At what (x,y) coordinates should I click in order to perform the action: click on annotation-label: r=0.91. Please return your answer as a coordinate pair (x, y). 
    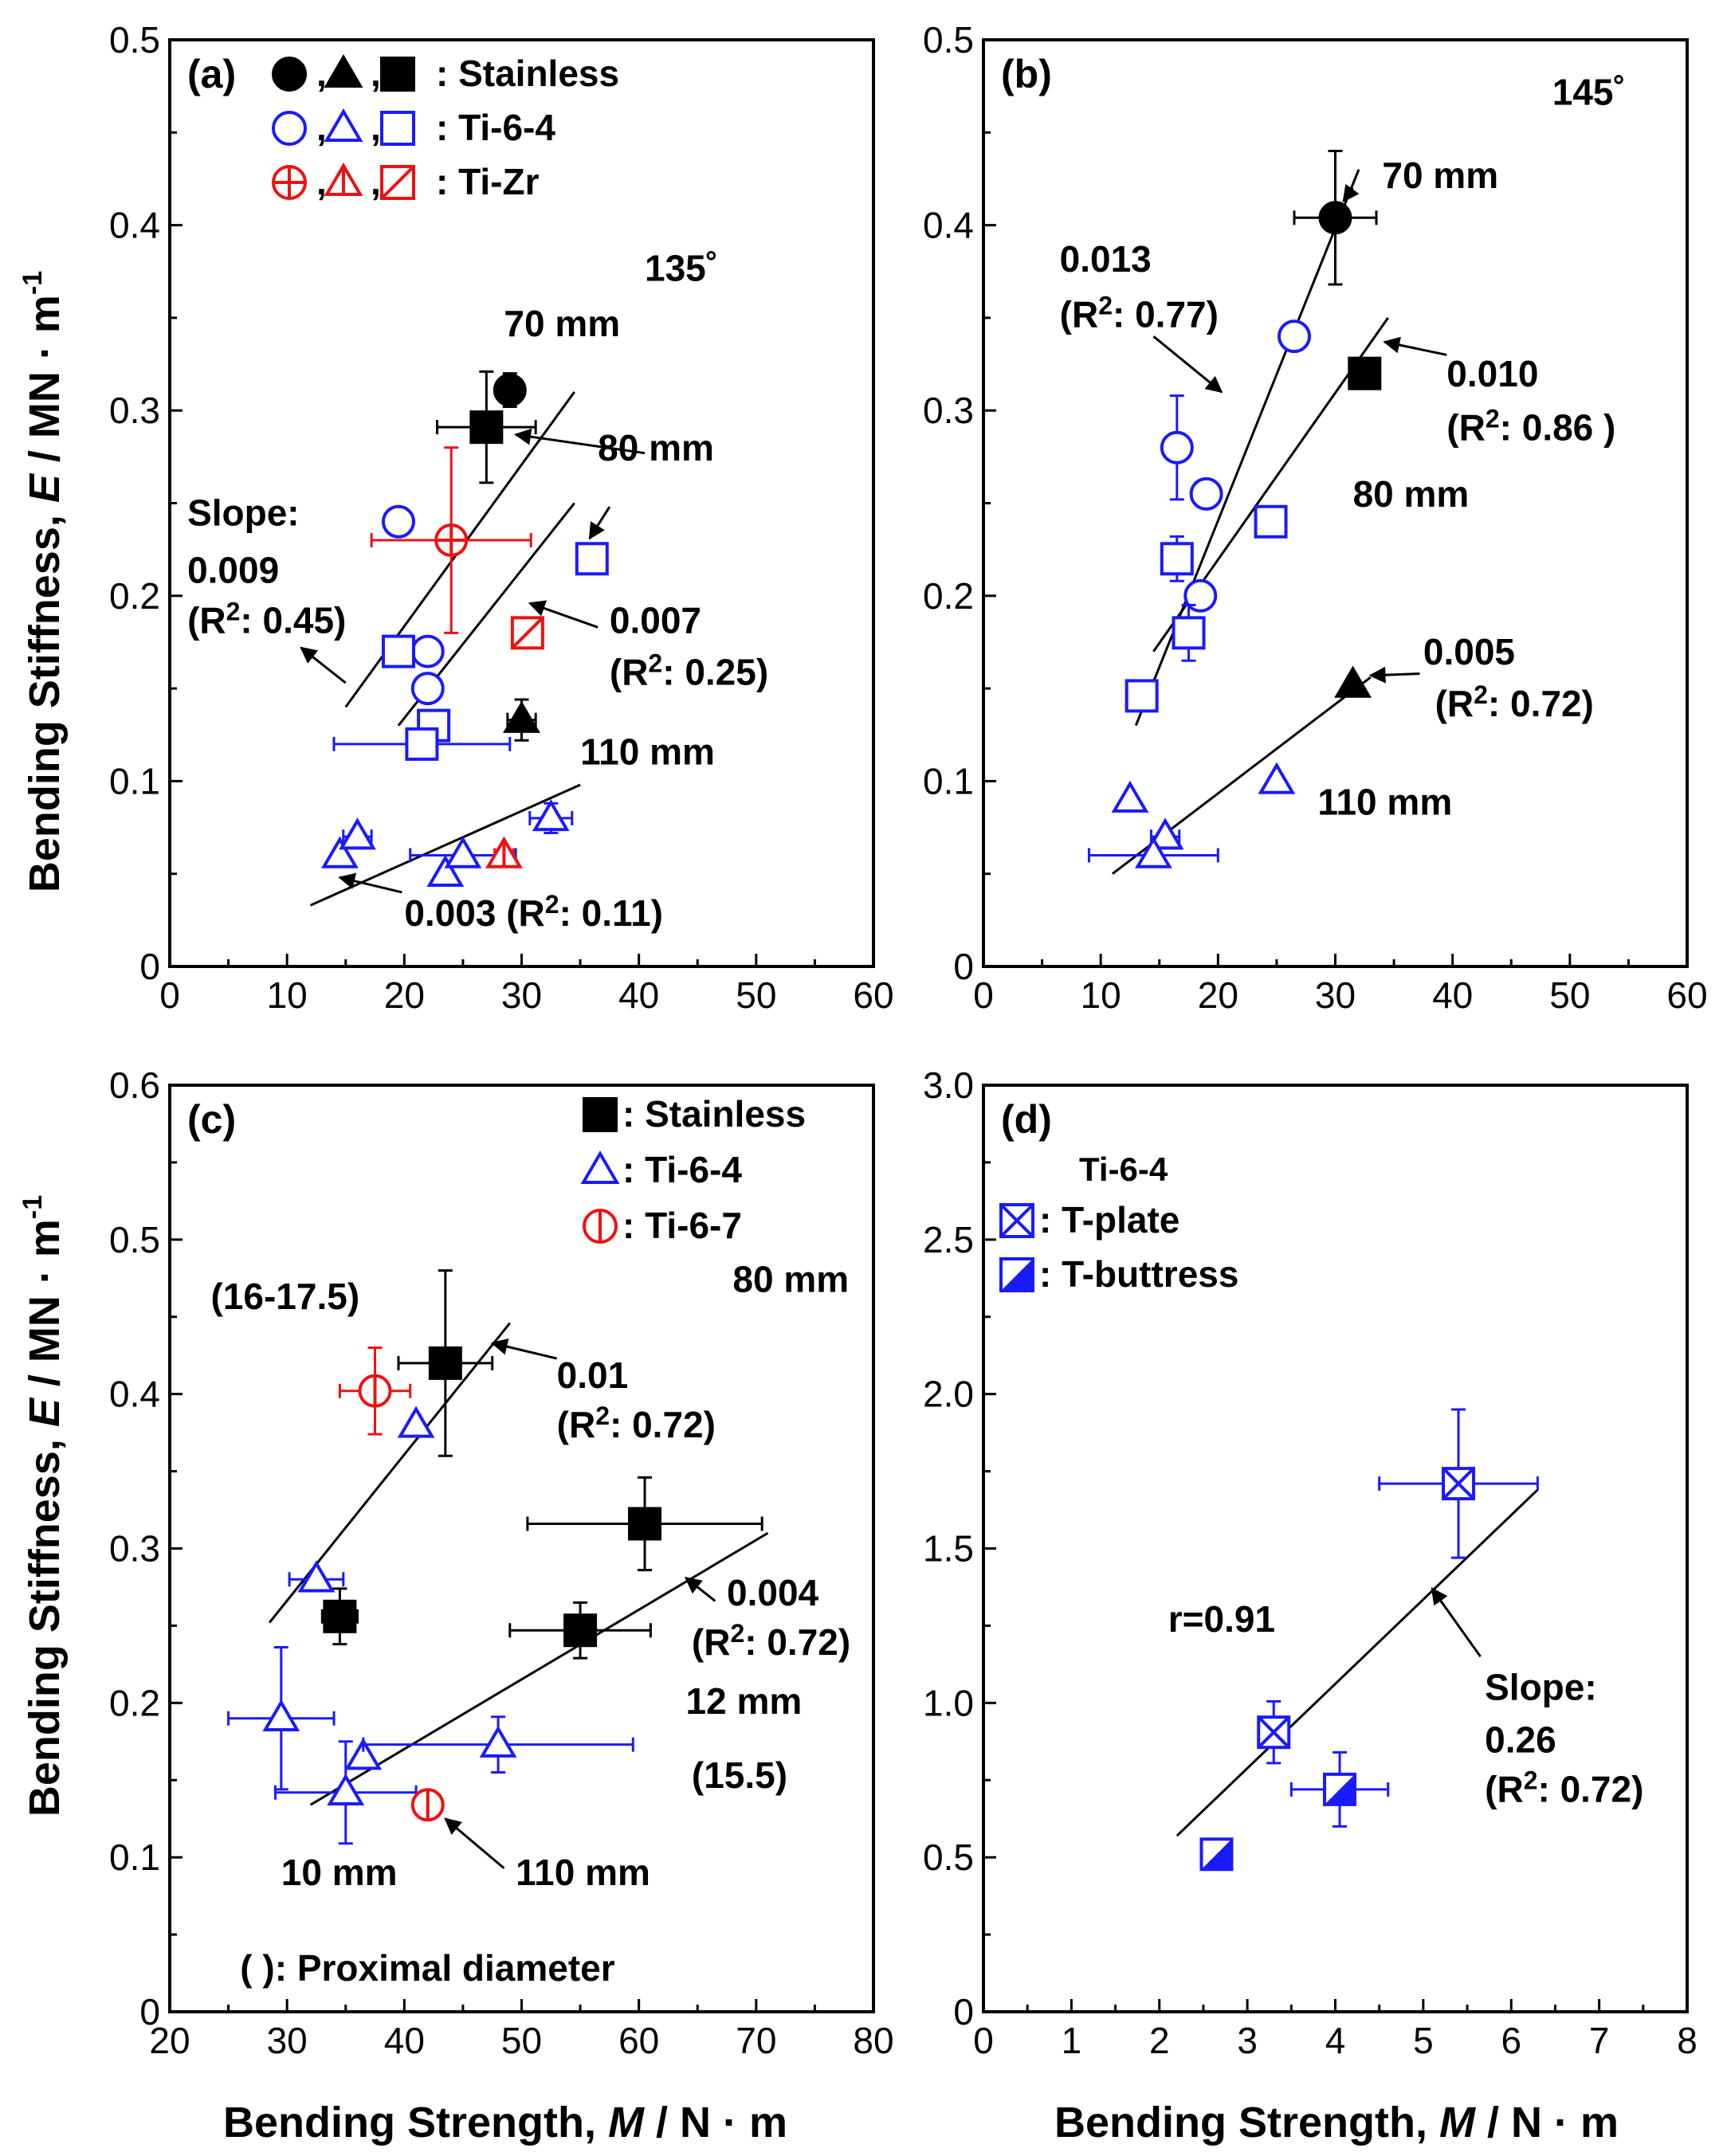
    Looking at the image, I should click on (1221, 1619).